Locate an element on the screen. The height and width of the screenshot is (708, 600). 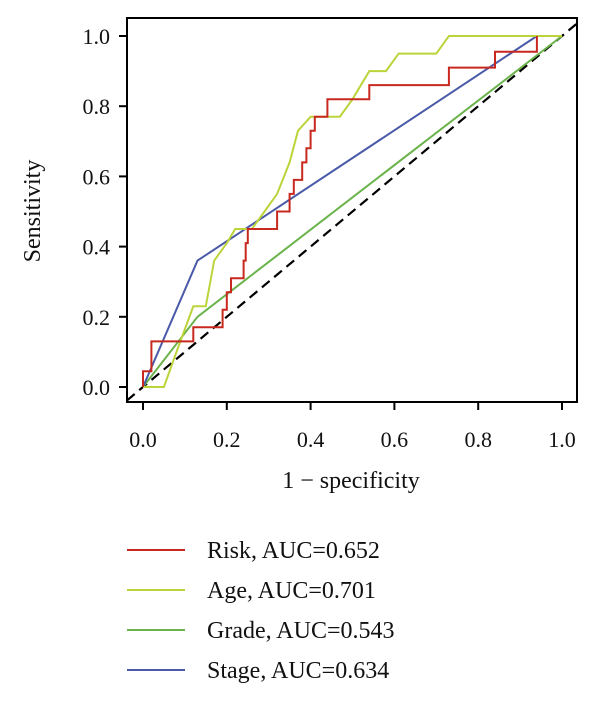
x-tick-label: 0.8 is located at coordinates (478, 439).